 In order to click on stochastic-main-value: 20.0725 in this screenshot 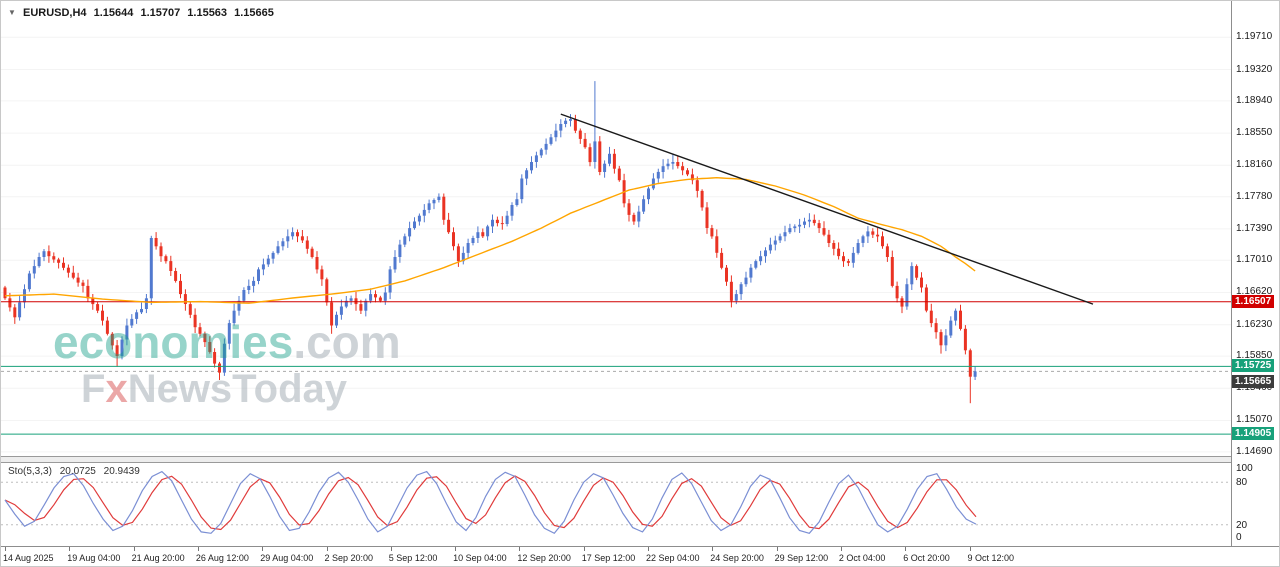, I will do `click(77, 471)`.